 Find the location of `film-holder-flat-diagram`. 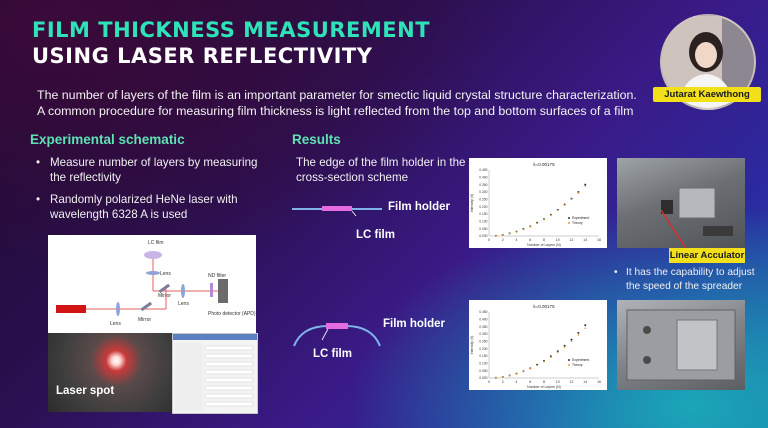

film-holder-flat-diagram is located at coordinates (337, 210).